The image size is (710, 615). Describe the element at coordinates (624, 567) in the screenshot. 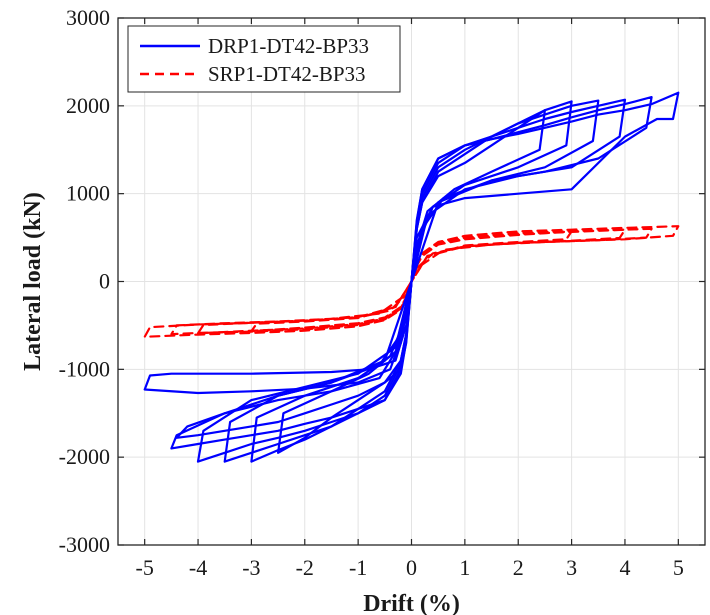

I see `x-tick-label: 4` at that location.